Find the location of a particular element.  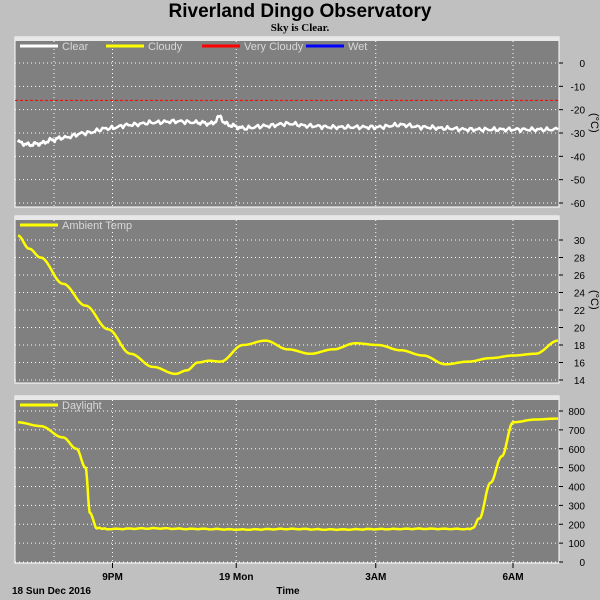

y-tick-label: -60 is located at coordinates (578, 204).